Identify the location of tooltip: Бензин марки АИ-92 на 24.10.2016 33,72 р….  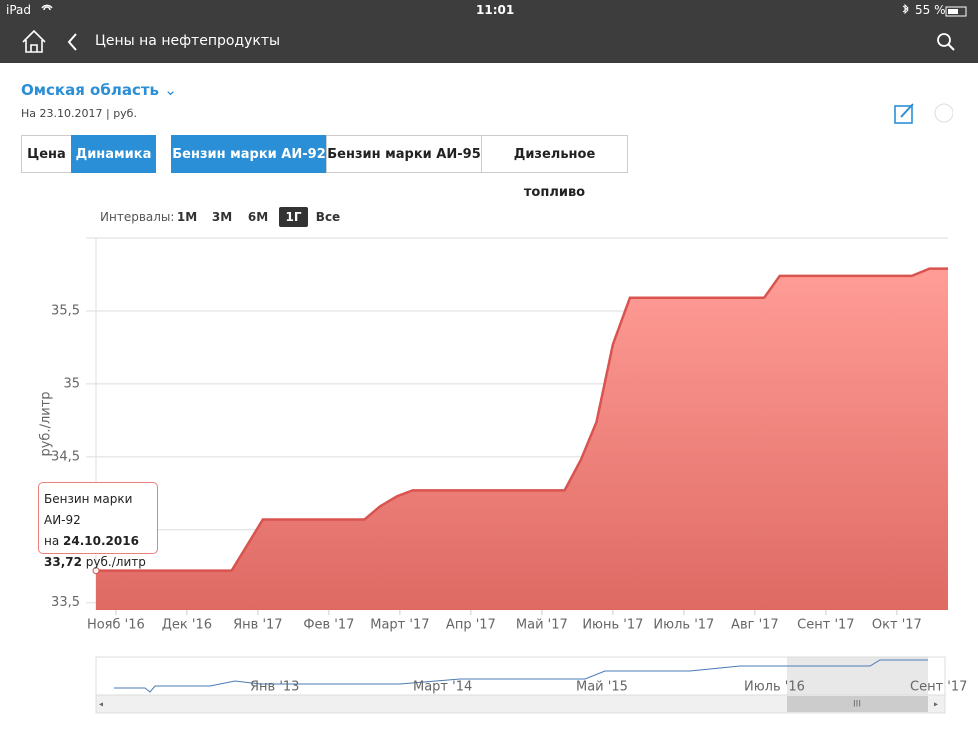
(98, 525).